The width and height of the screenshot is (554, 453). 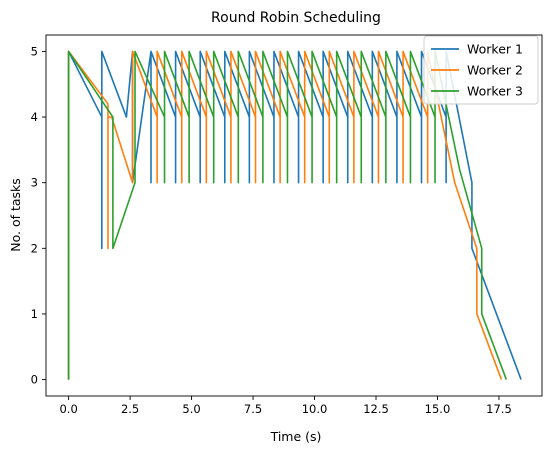 What do you see at coordinates (495, 91) in the screenshot?
I see `legend-label-worker-3: Worker 3` at bounding box center [495, 91].